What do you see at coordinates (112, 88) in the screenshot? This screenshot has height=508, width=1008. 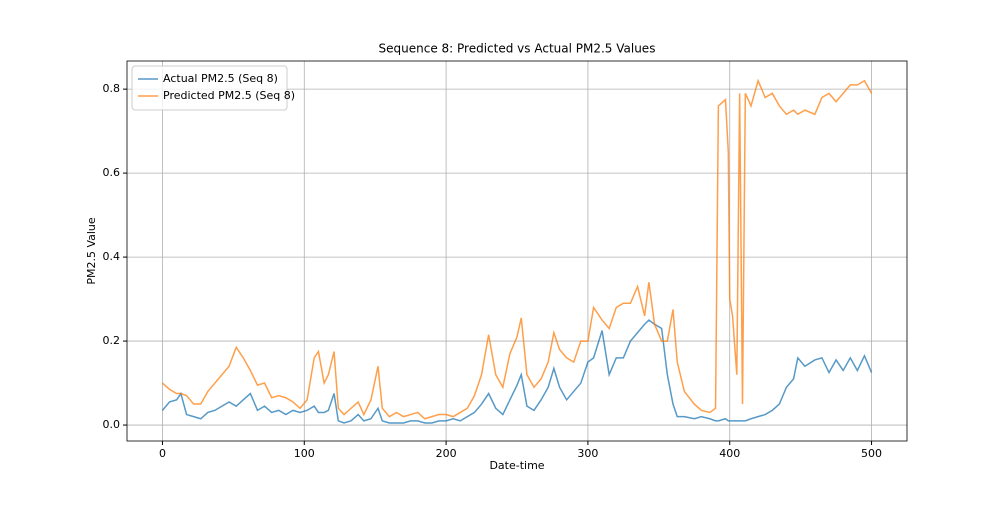 I see `y-tick-label: 0.8` at bounding box center [112, 88].